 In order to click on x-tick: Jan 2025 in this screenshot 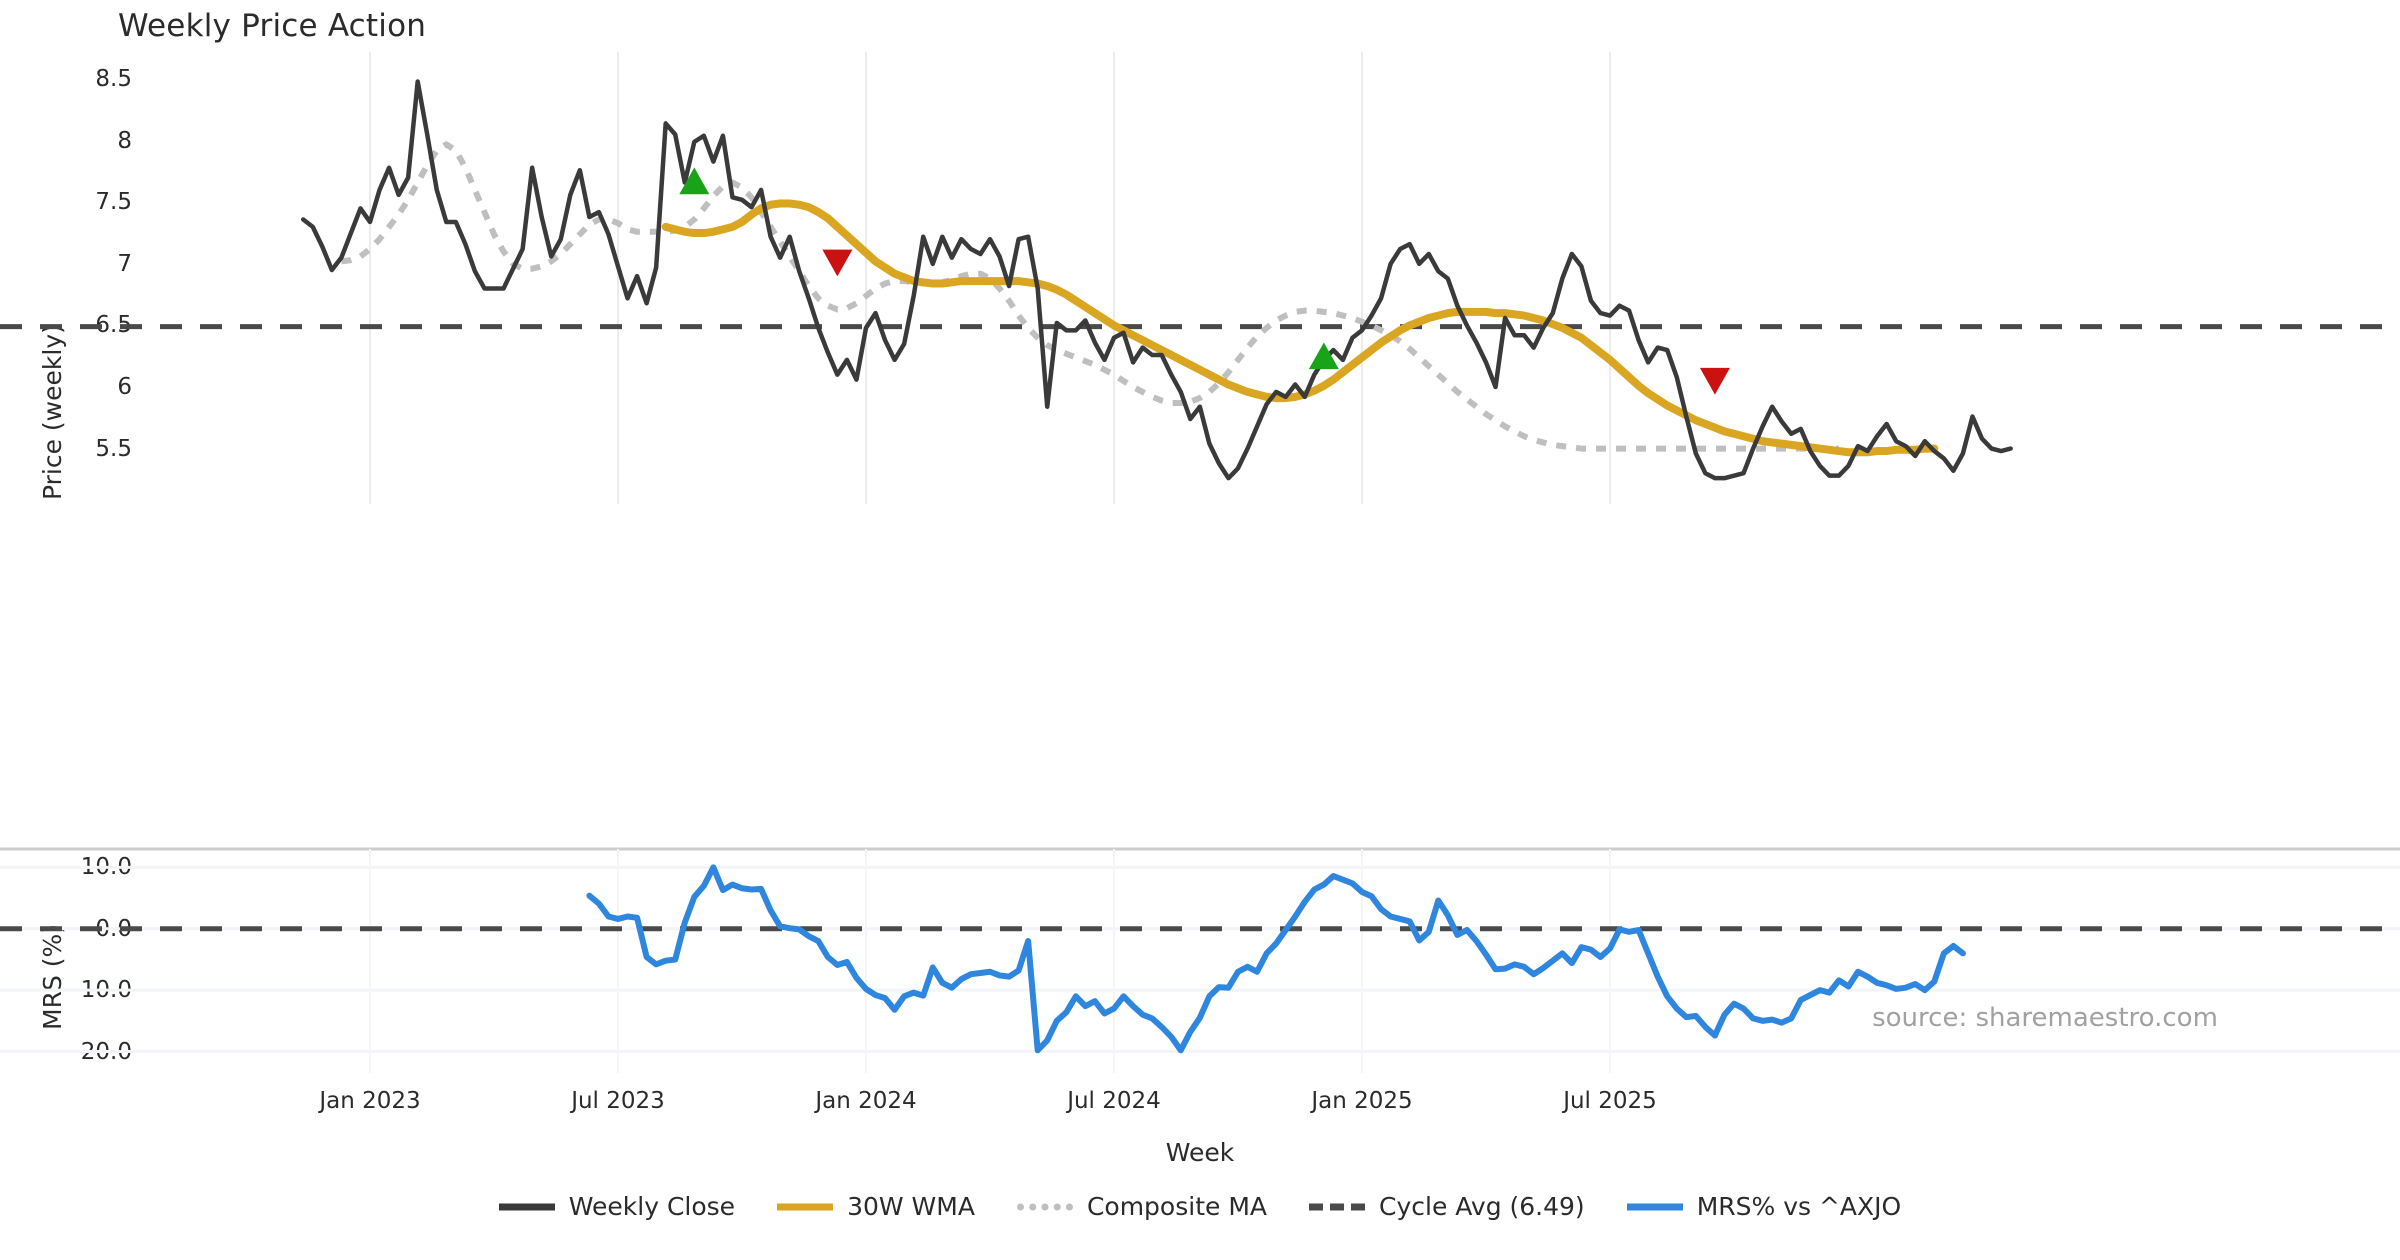, I will do `click(1362, 1101)`.